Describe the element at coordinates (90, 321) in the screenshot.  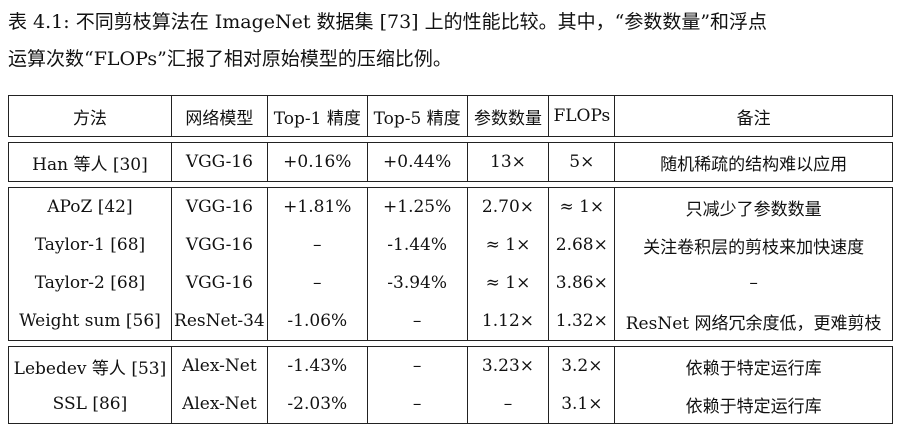
I see `cell-method: Weight sum [56]` at that location.